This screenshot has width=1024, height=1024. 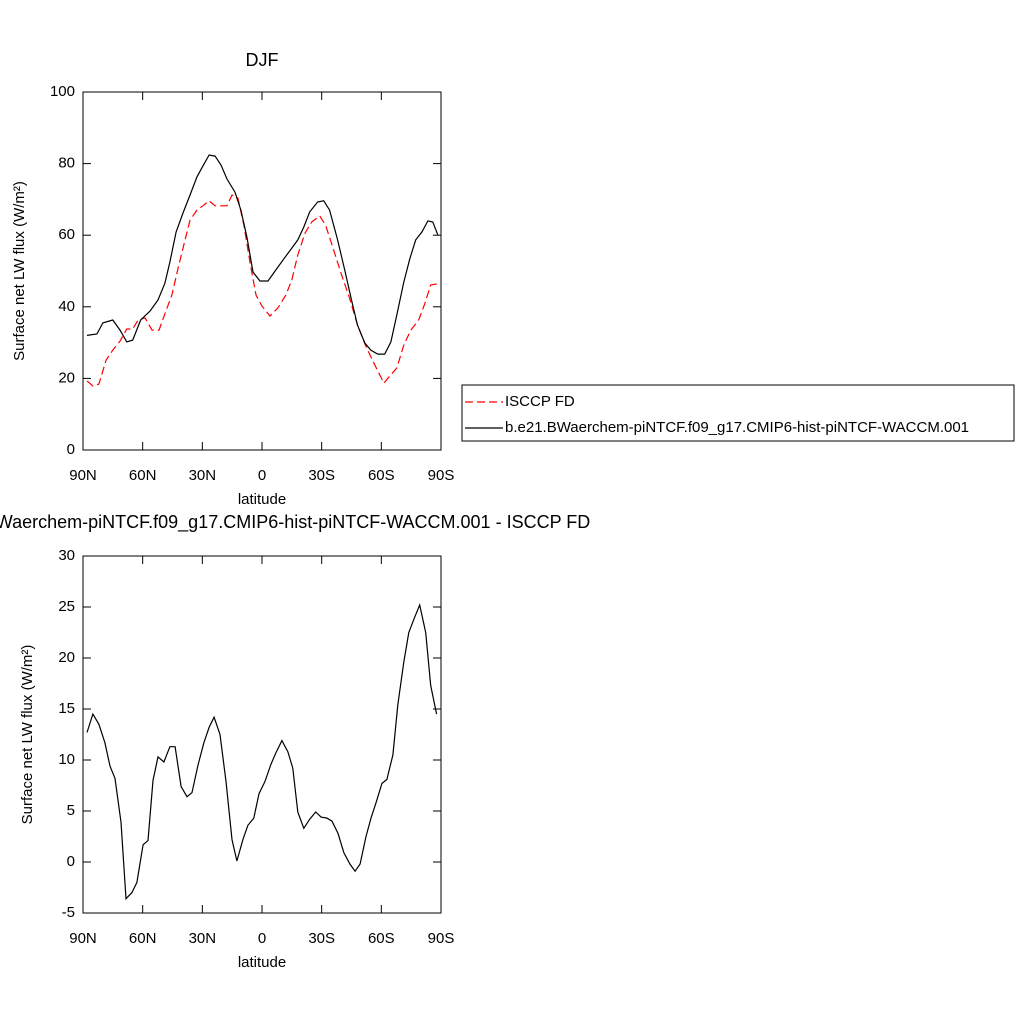 I want to click on y-tick-label: 30, so click(x=66, y=555).